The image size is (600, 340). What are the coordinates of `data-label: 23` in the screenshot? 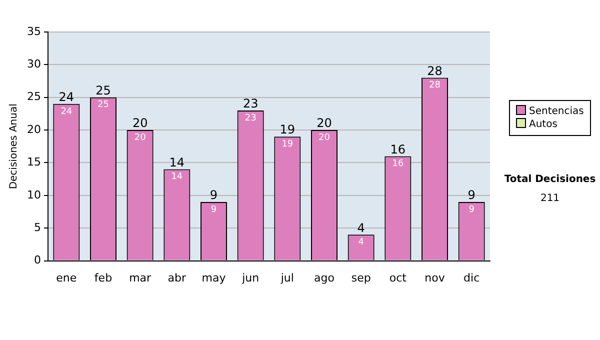 It's located at (250, 118).